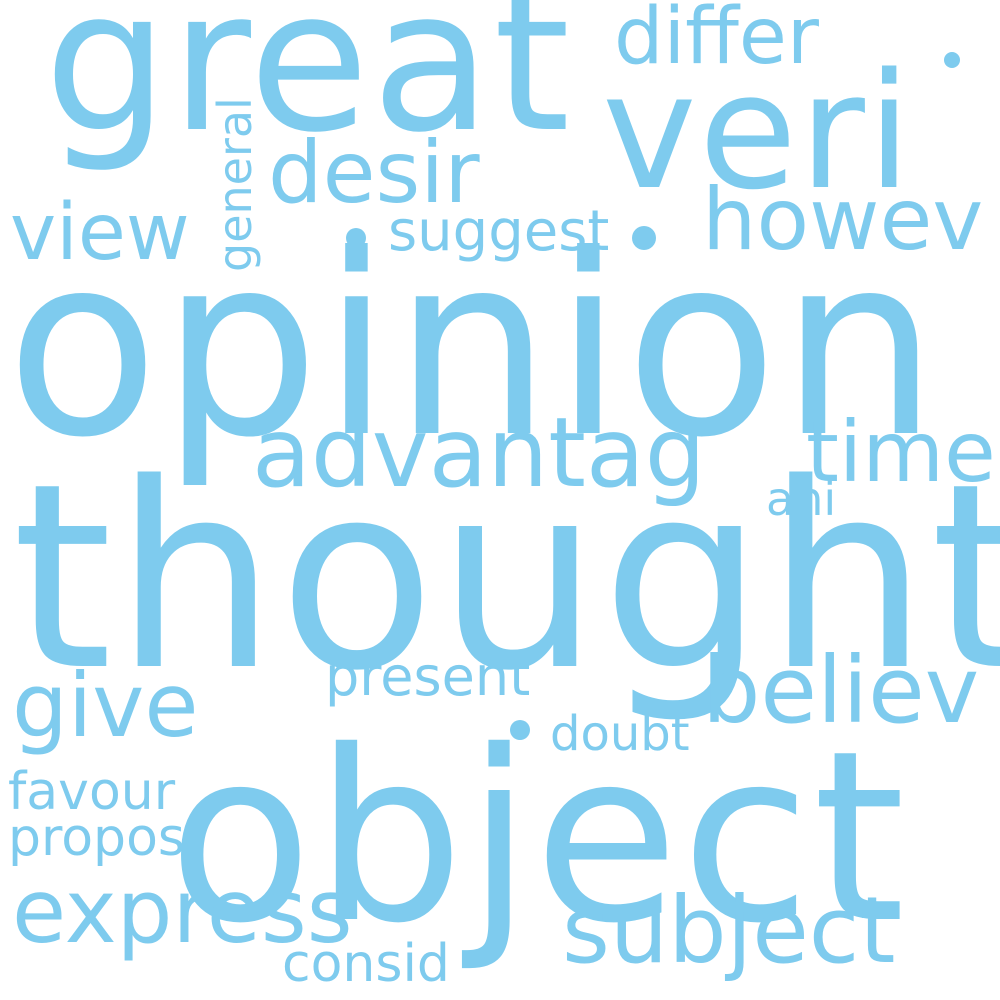 The width and height of the screenshot is (1000, 1000). What do you see at coordinates (716, 41) in the screenshot?
I see `word-differ: differ` at bounding box center [716, 41].